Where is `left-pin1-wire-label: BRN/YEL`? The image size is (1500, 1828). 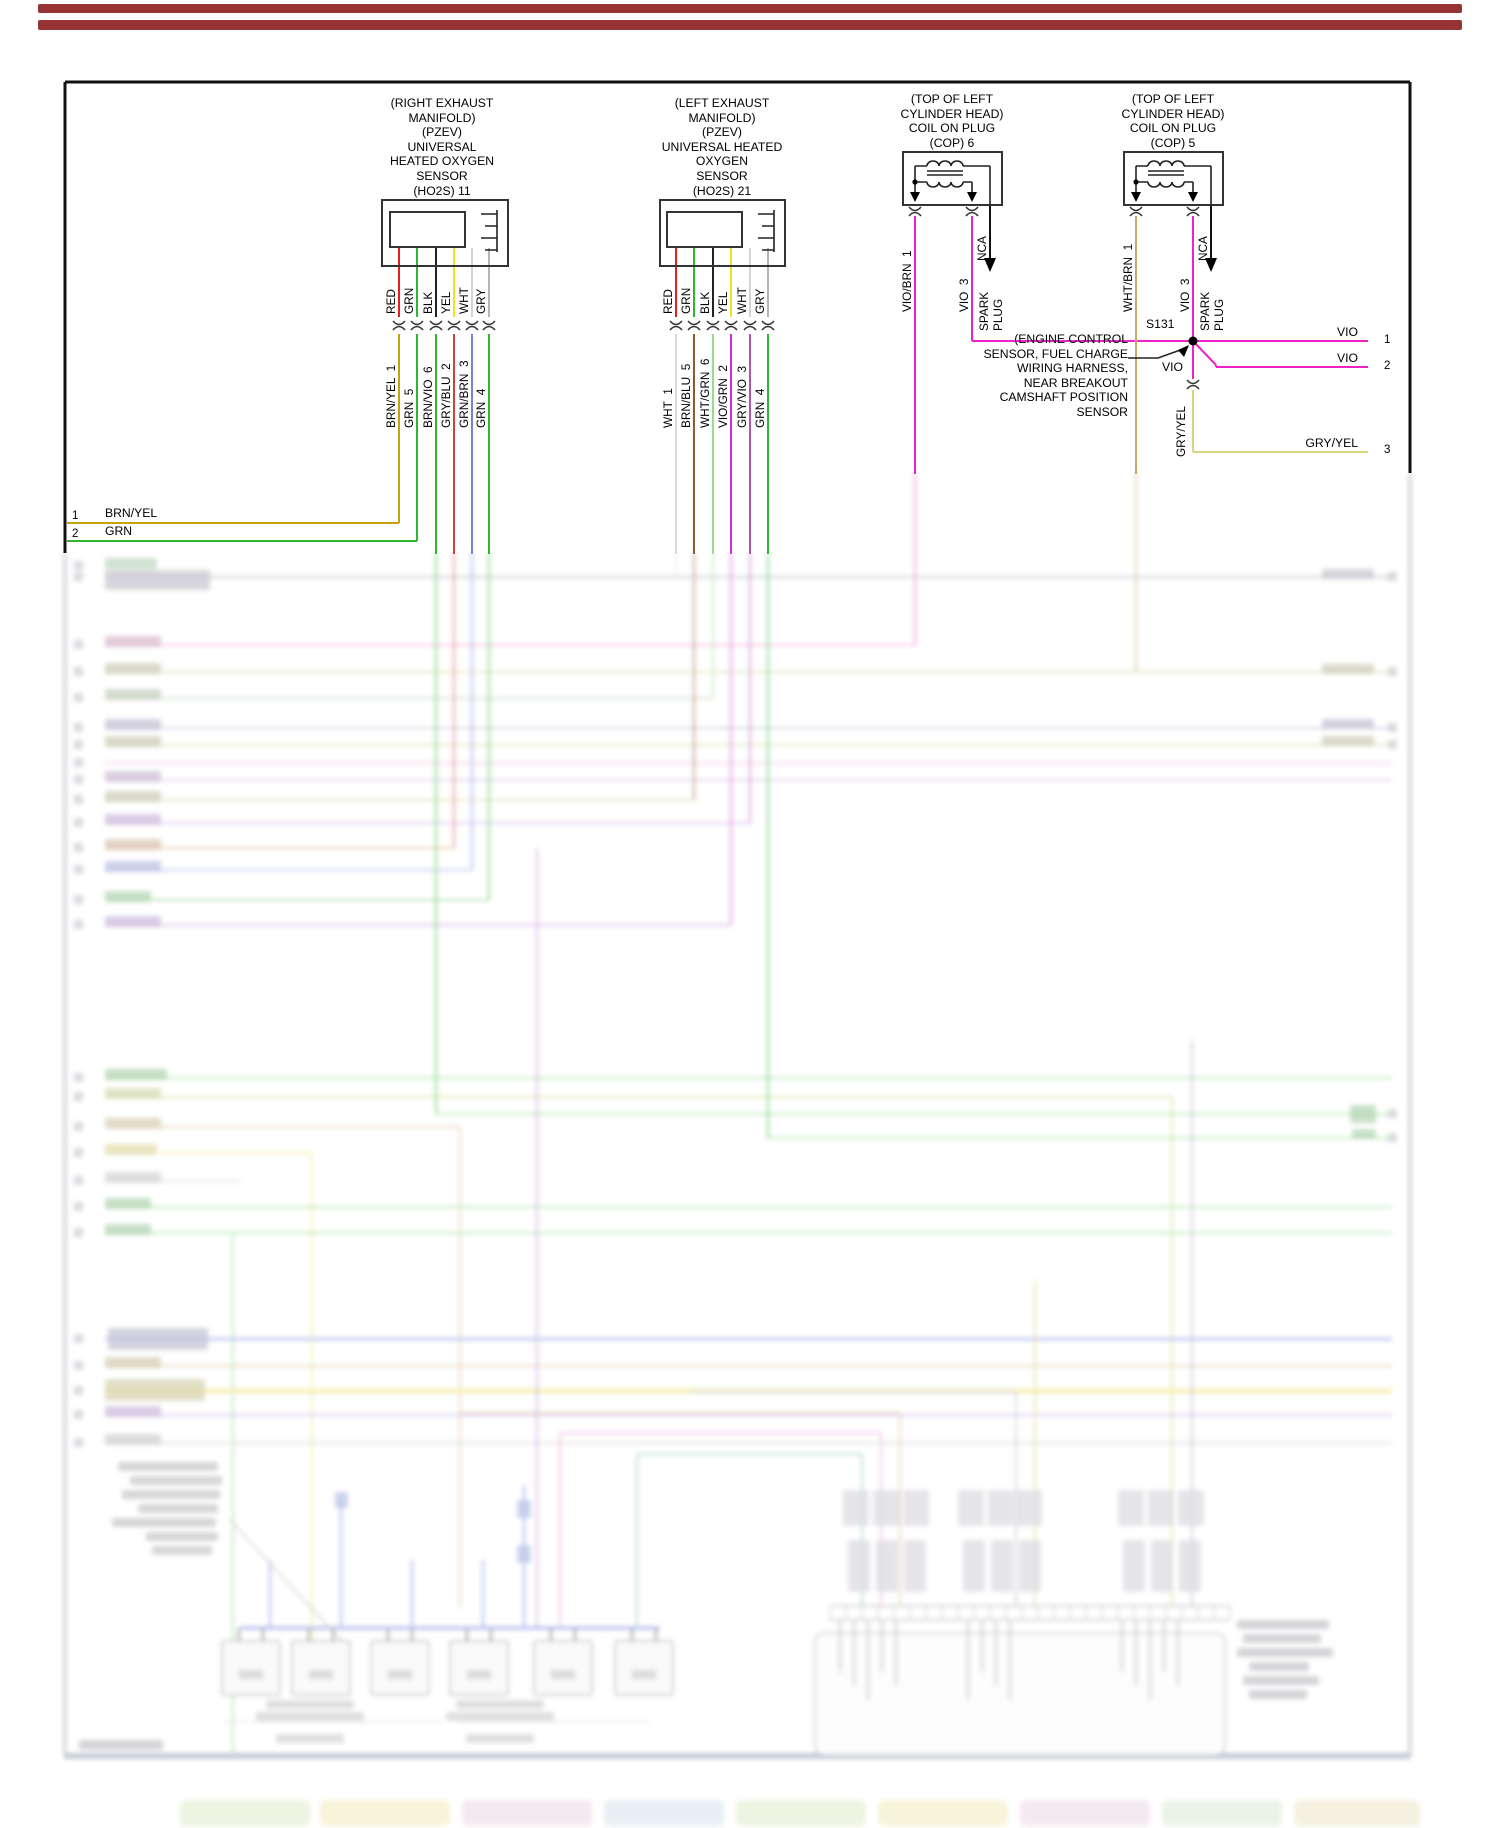 left-pin1-wire-label: BRN/YEL is located at coordinates (131, 513).